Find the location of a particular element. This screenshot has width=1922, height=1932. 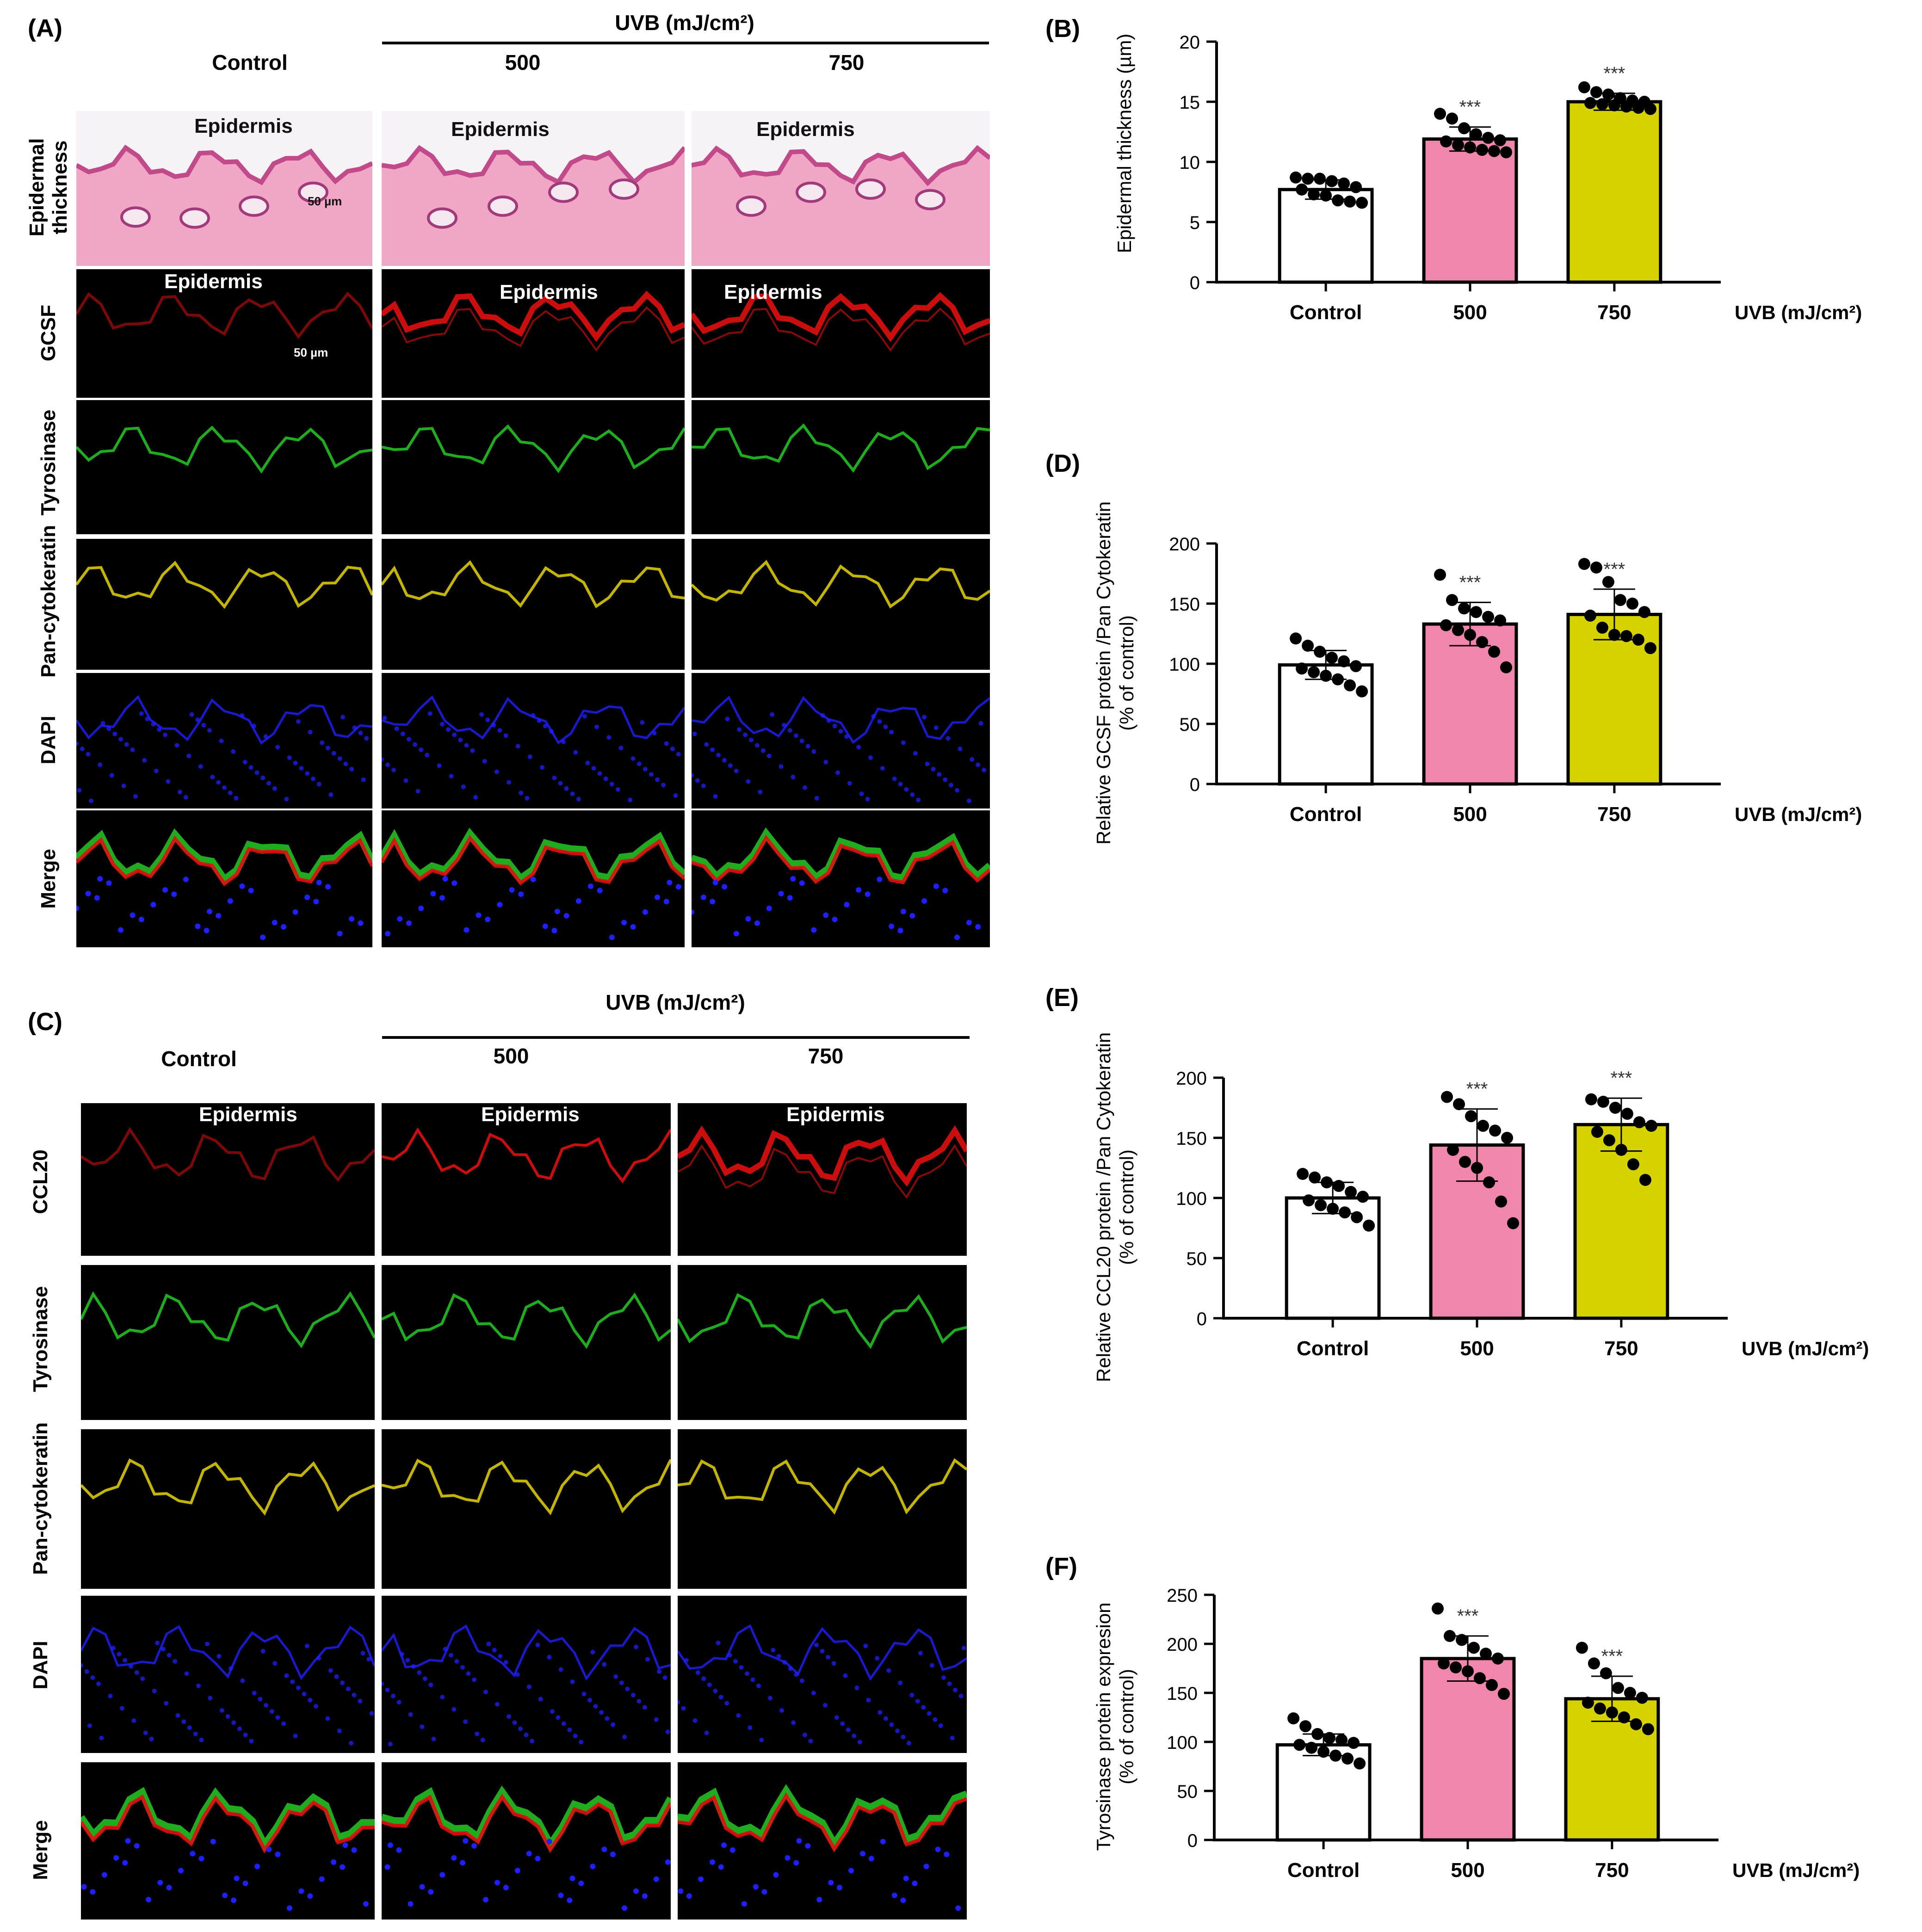

y-tick-label: 0 is located at coordinates (1193, 1841).